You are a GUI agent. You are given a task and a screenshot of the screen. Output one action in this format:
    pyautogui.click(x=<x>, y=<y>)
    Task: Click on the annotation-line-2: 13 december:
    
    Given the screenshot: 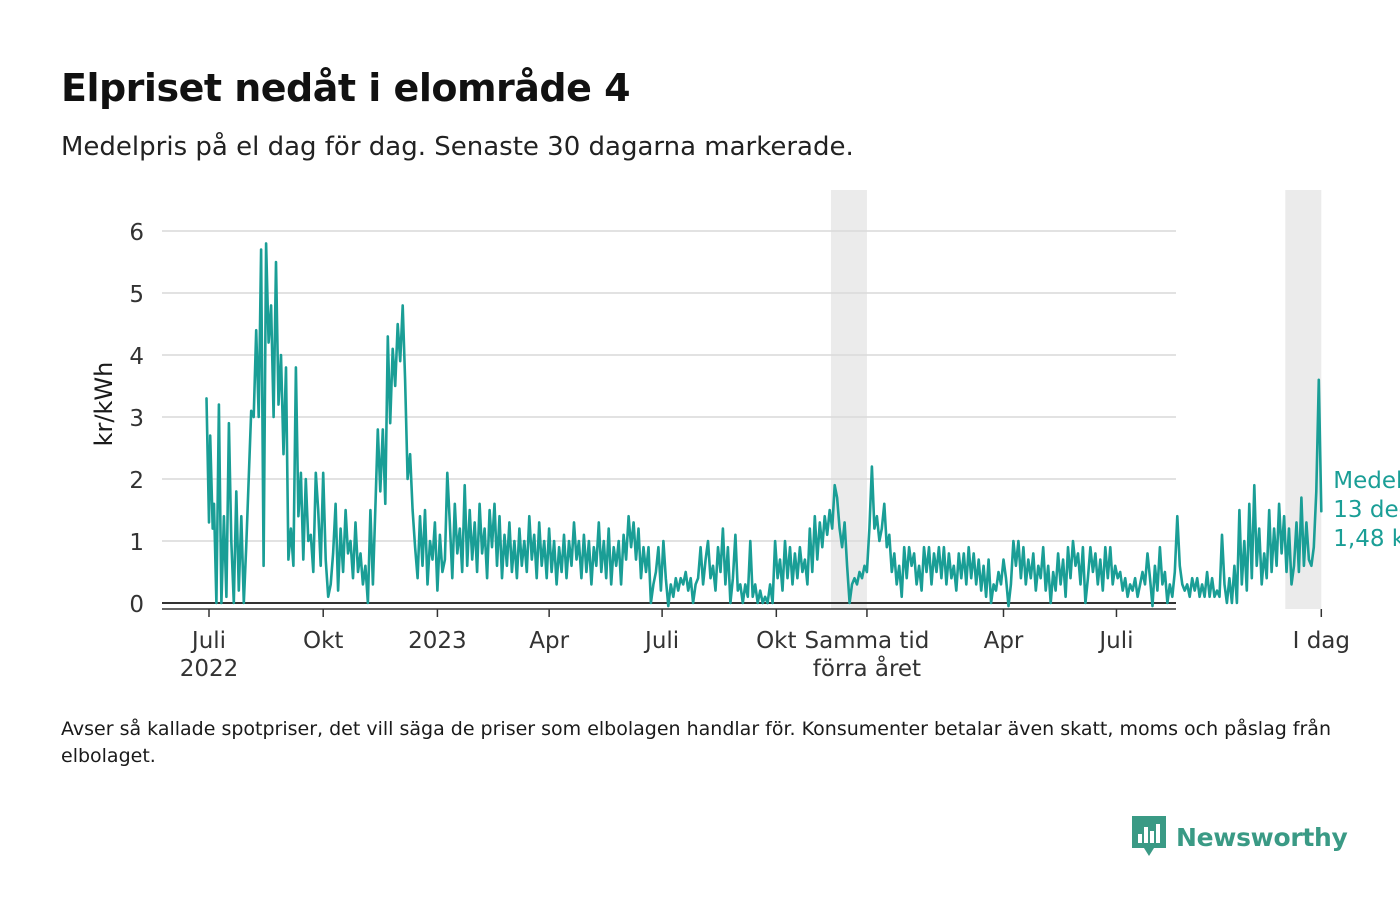 What is the action you would take?
    pyautogui.click(x=1366, y=510)
    